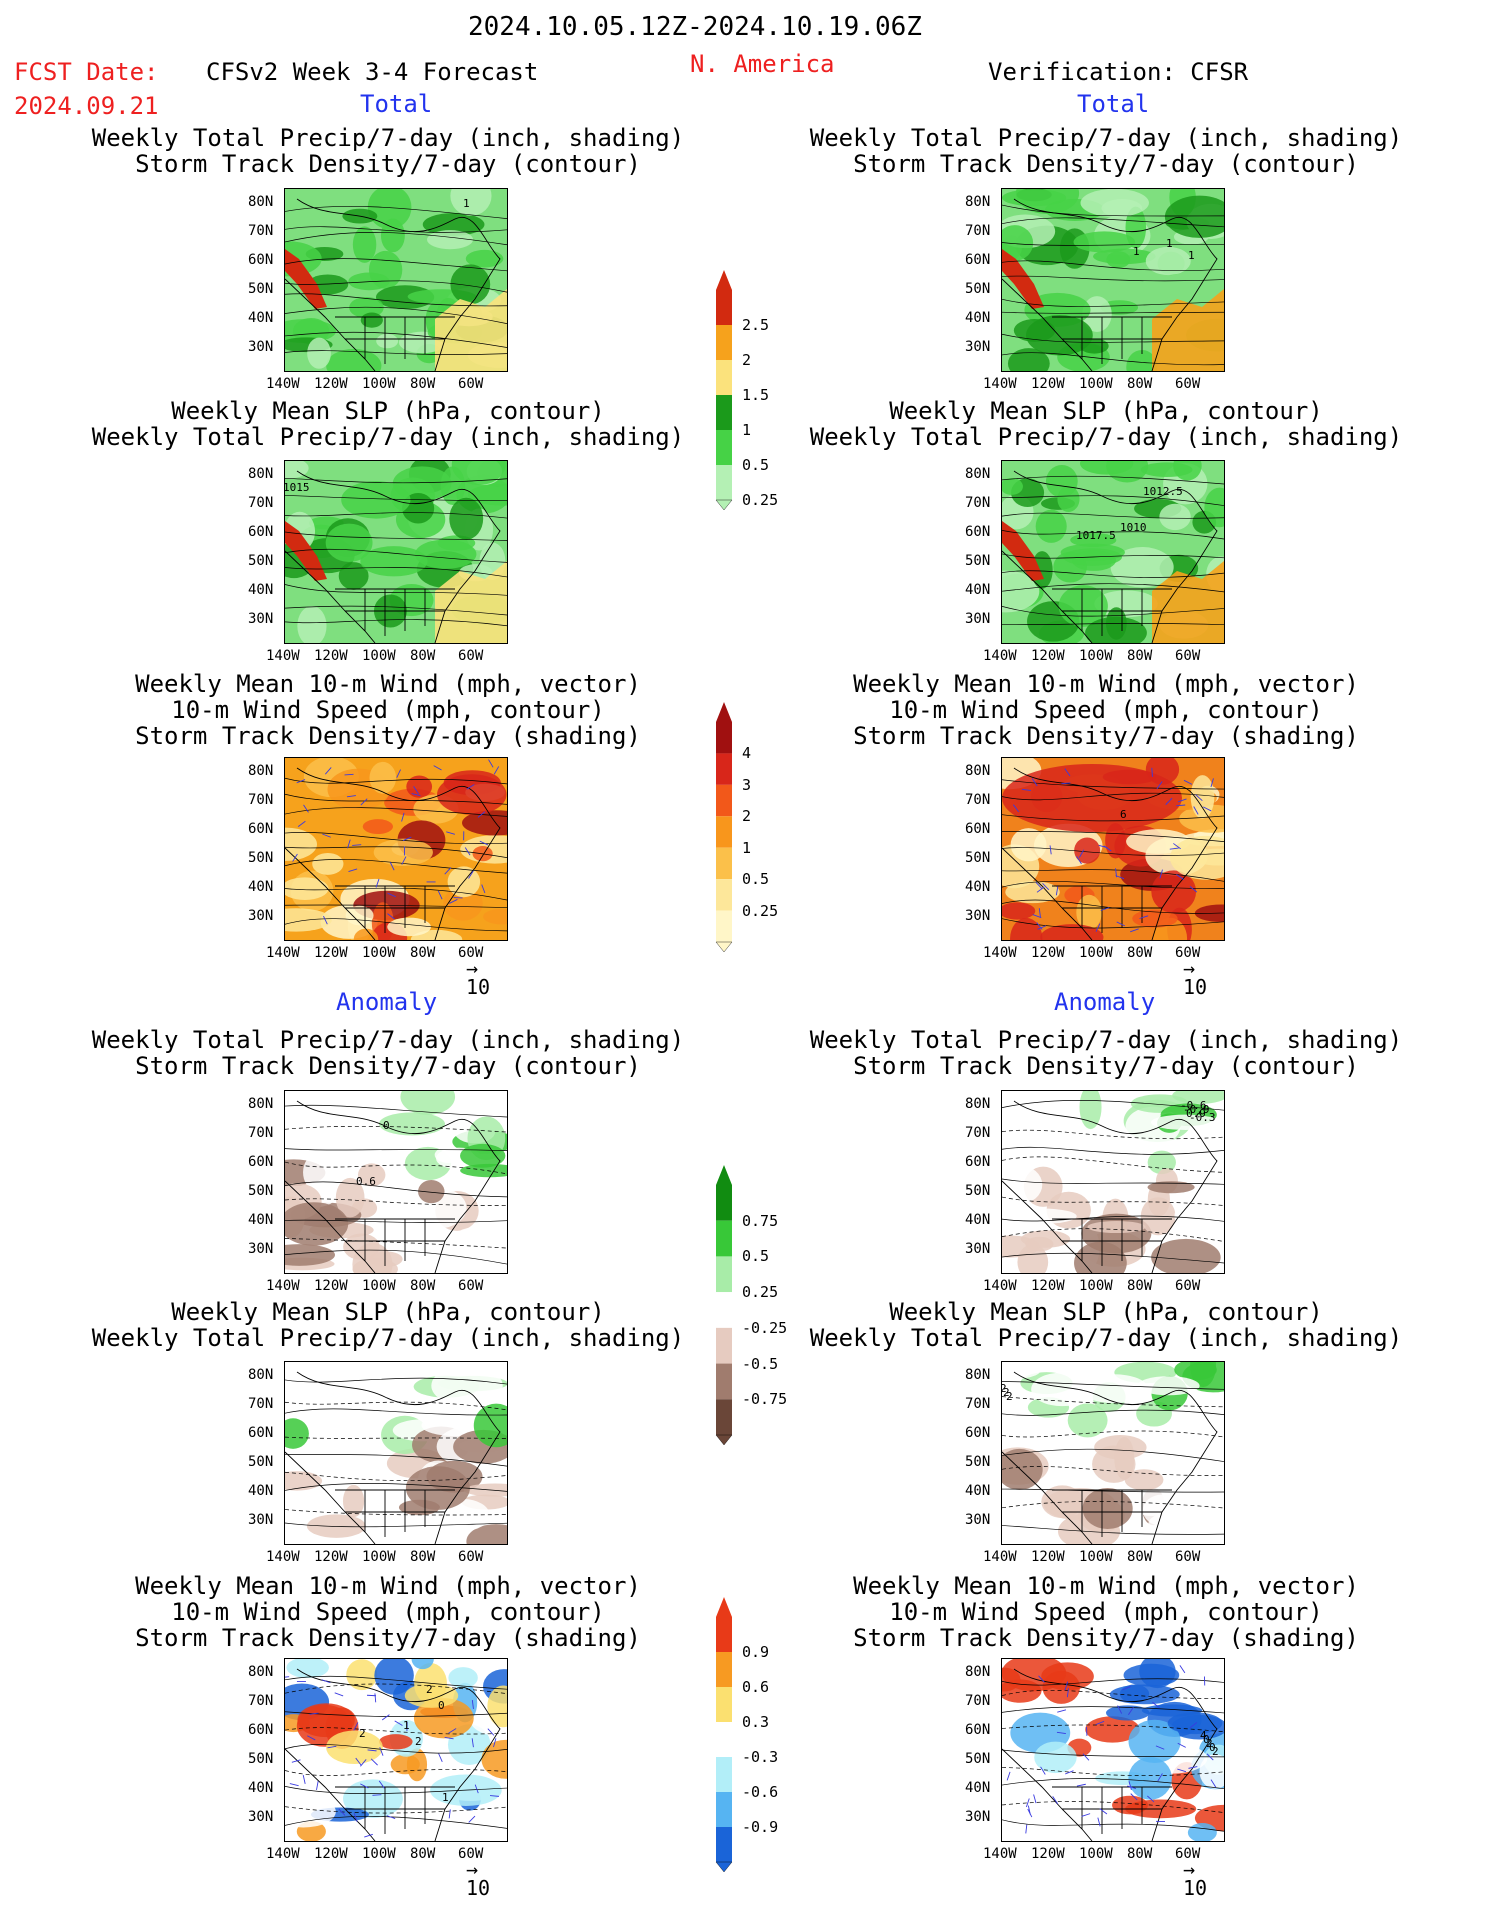 This screenshot has width=1487, height=1925. What do you see at coordinates (1106, 1586) in the screenshot?
I see `panel-title-line: Weekly Mean 10-m Wind (mph, vector)` at bounding box center [1106, 1586].